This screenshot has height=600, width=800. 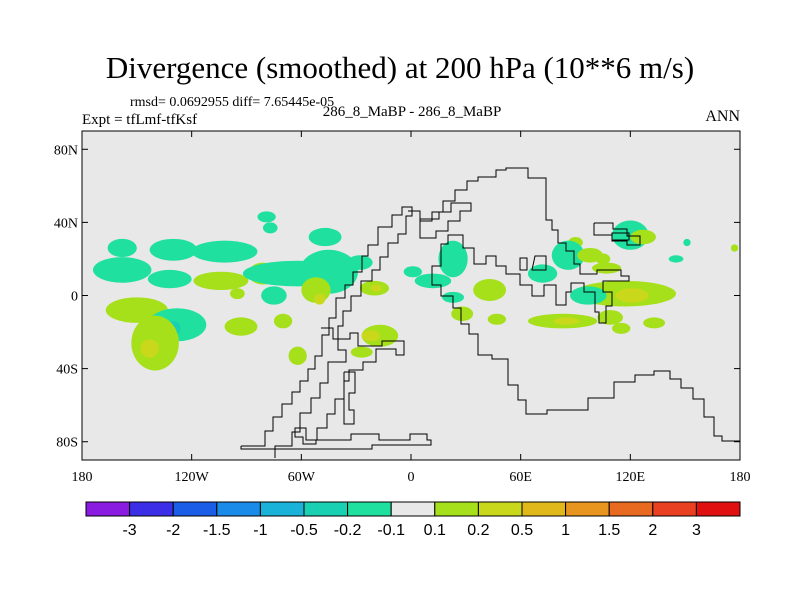 I want to click on cases-label: 286_8_MaBP - 286_8_MaBP, so click(x=412, y=112).